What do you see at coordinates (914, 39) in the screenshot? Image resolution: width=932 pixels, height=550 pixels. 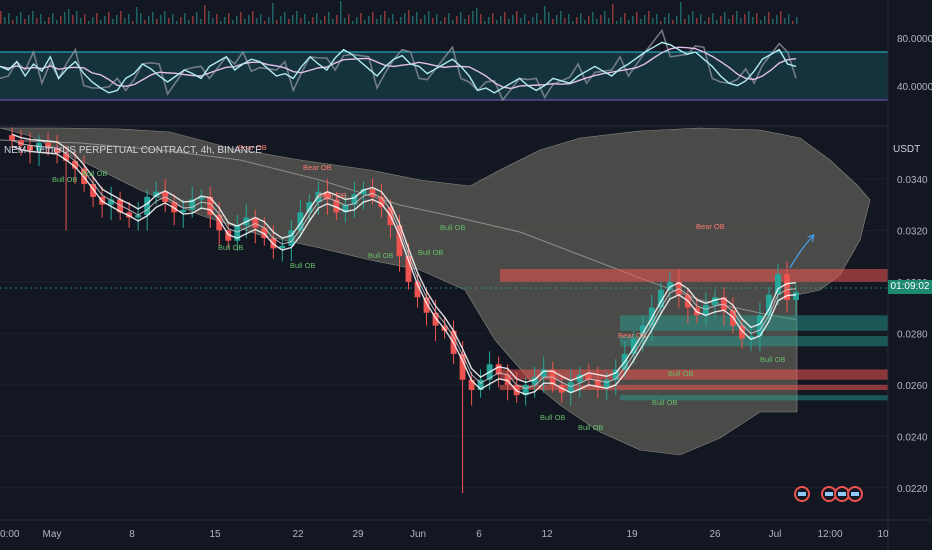 I see `rsi-tick-upper: 80.0000` at bounding box center [914, 39].